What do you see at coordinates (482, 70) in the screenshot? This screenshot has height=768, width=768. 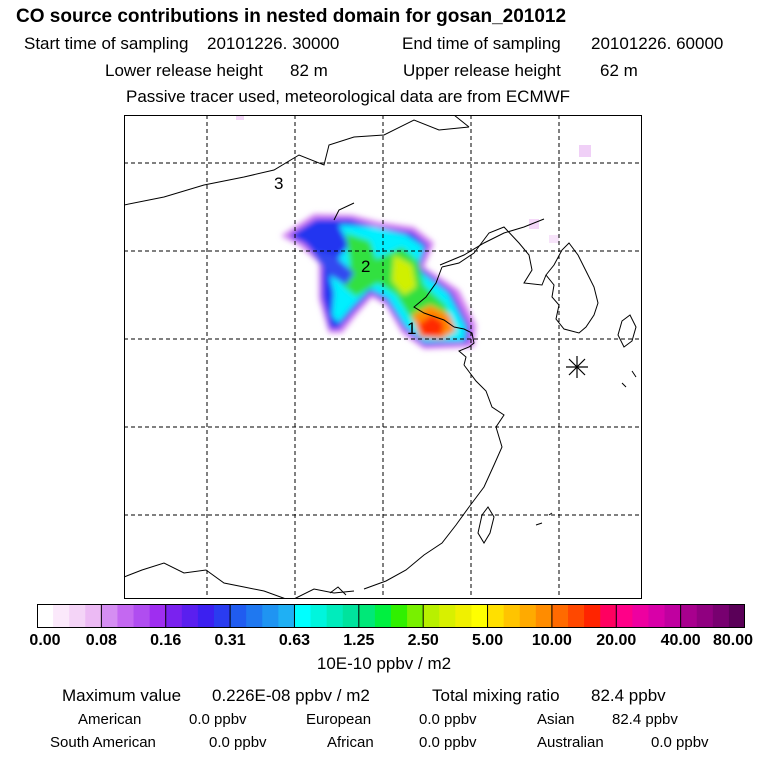 I see `upper-height-label: Upper release height` at bounding box center [482, 70].